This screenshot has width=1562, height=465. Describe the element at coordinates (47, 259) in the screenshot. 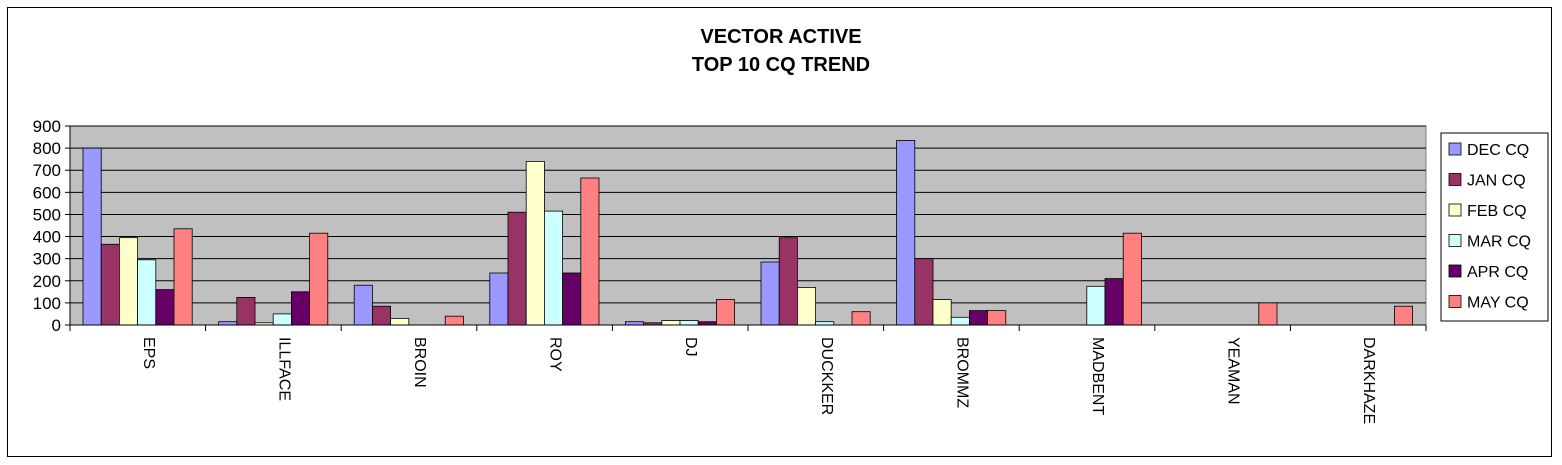

I see `y-tick-label: 300` at that location.